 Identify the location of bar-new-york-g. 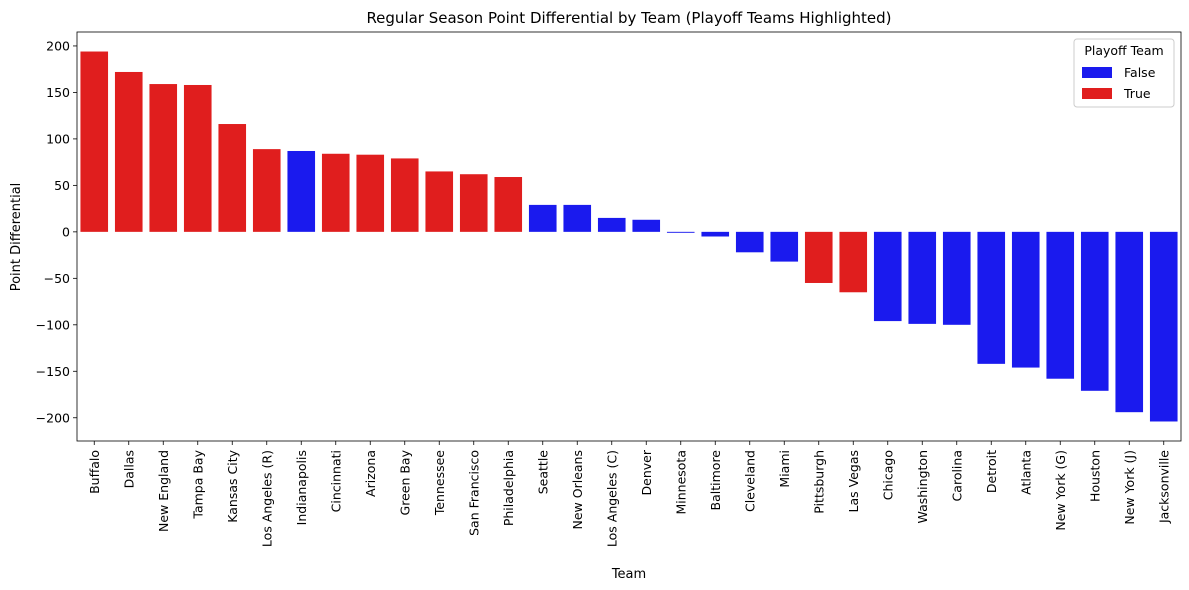
(1060, 305).